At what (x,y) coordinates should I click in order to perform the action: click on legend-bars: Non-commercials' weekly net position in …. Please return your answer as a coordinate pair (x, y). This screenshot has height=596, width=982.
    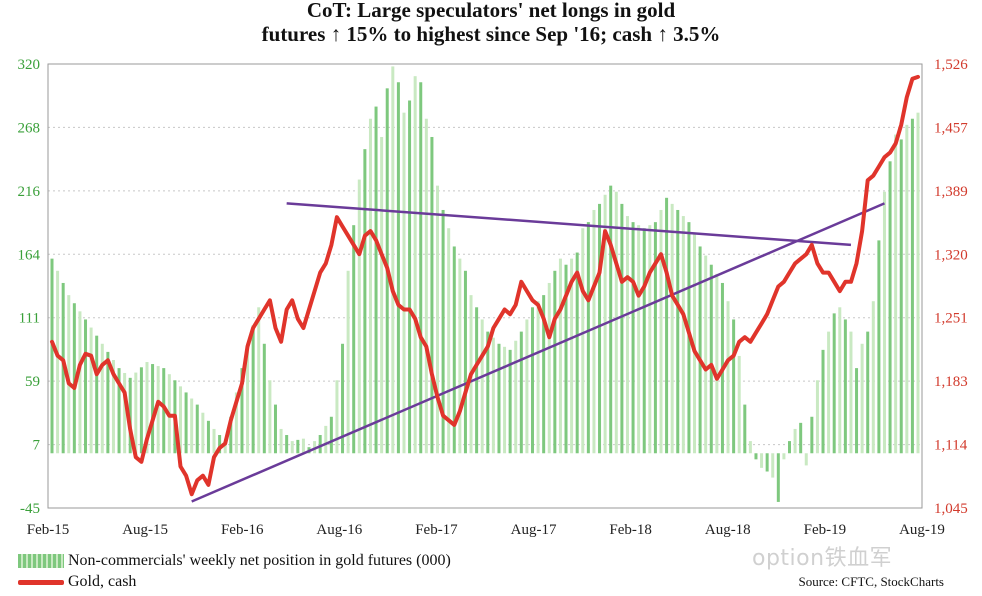
    Looking at the image, I should click on (234, 561).